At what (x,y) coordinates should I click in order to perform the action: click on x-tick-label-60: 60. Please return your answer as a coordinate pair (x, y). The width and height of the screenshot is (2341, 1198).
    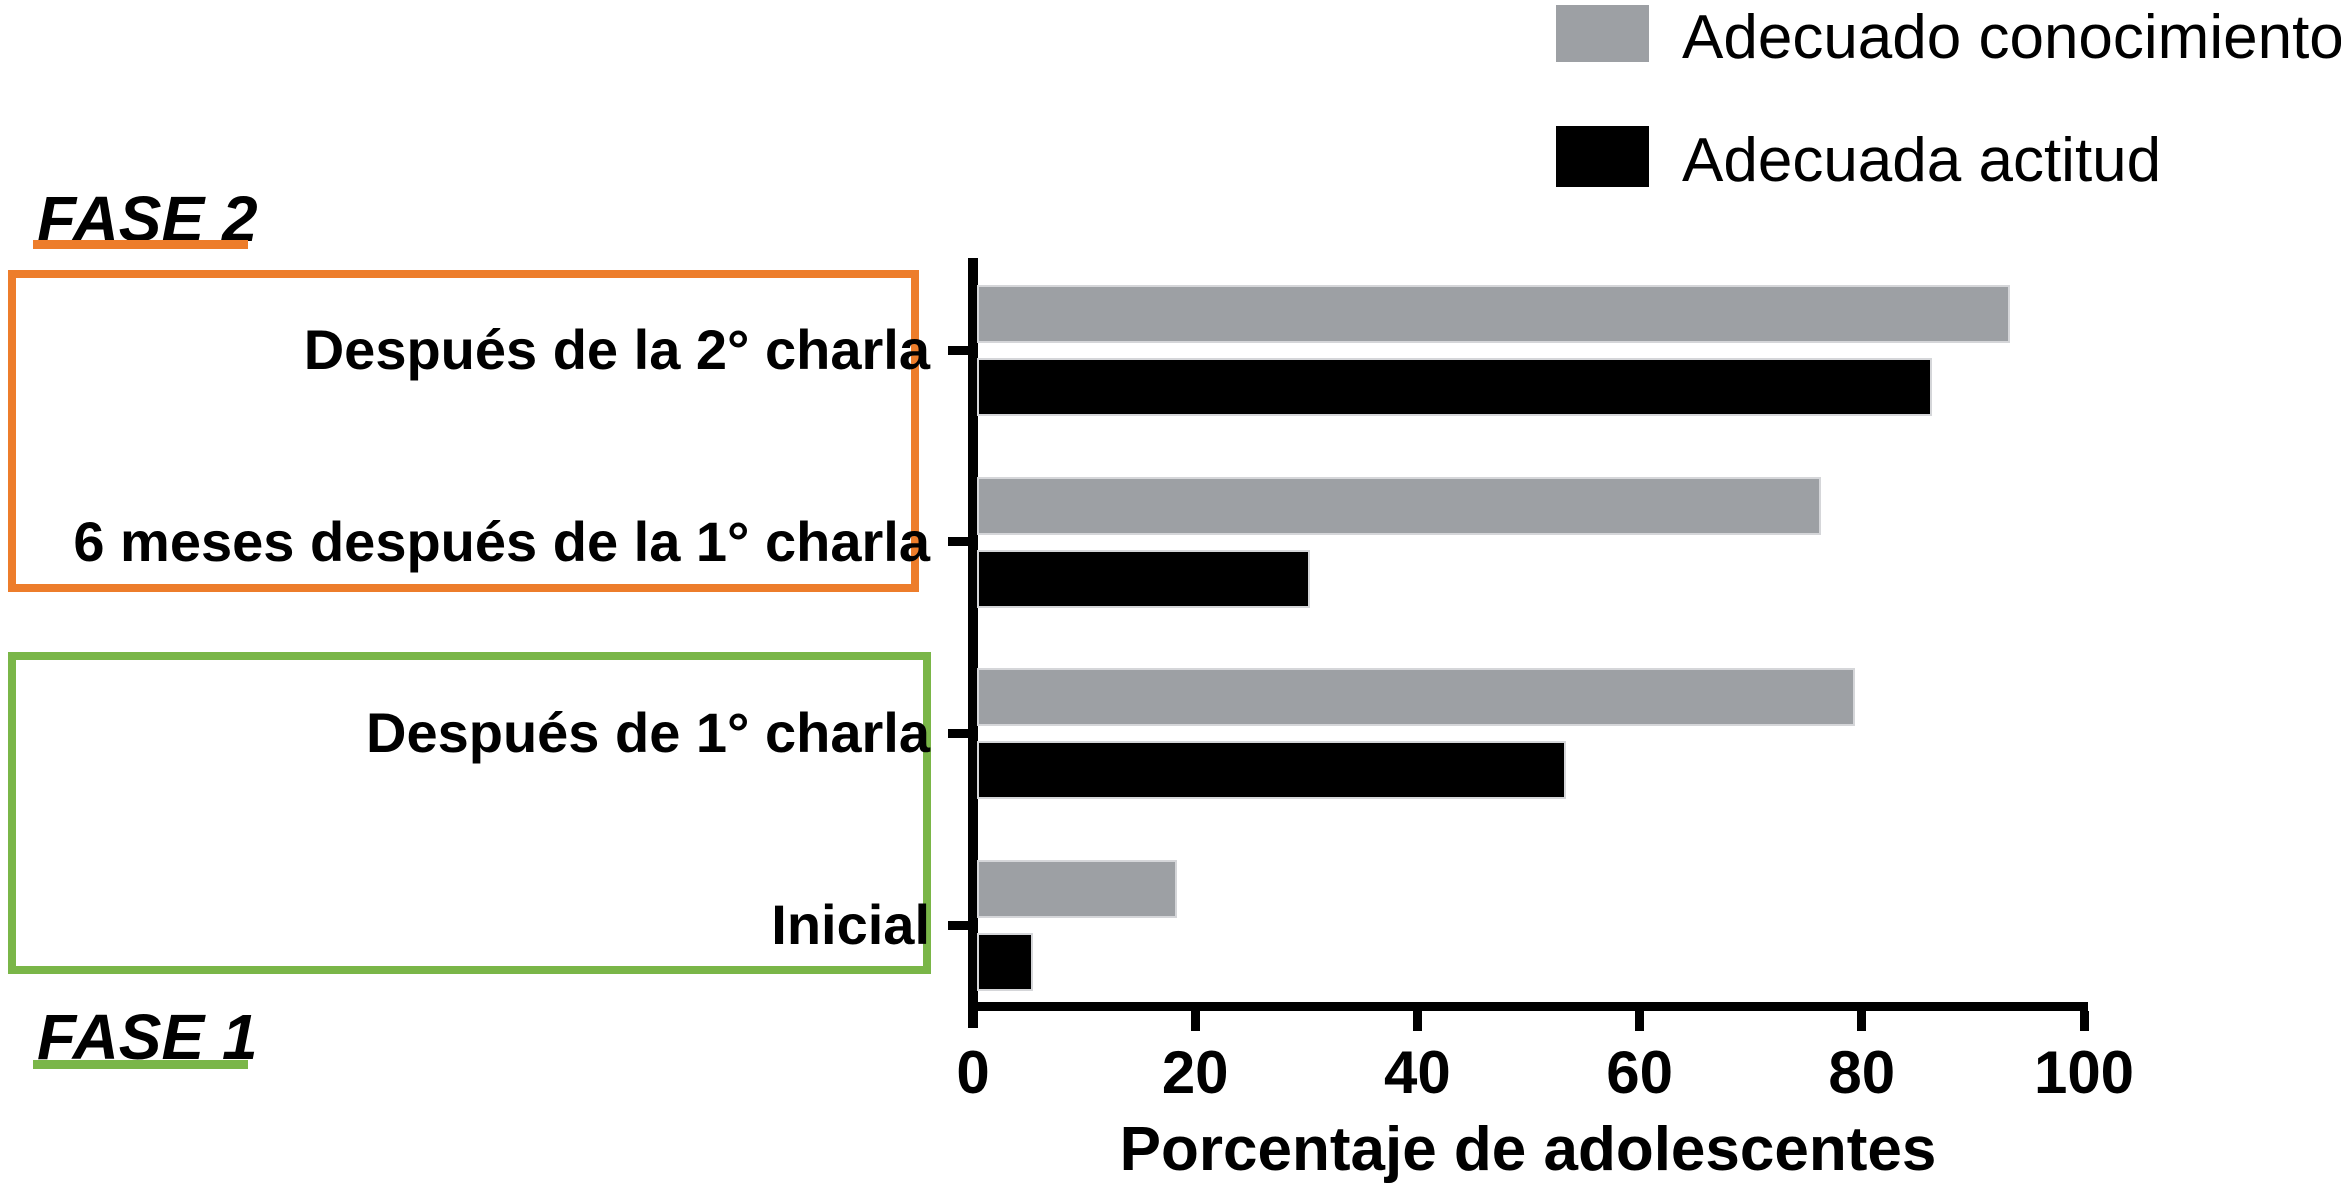
    Looking at the image, I should click on (1639, 1072).